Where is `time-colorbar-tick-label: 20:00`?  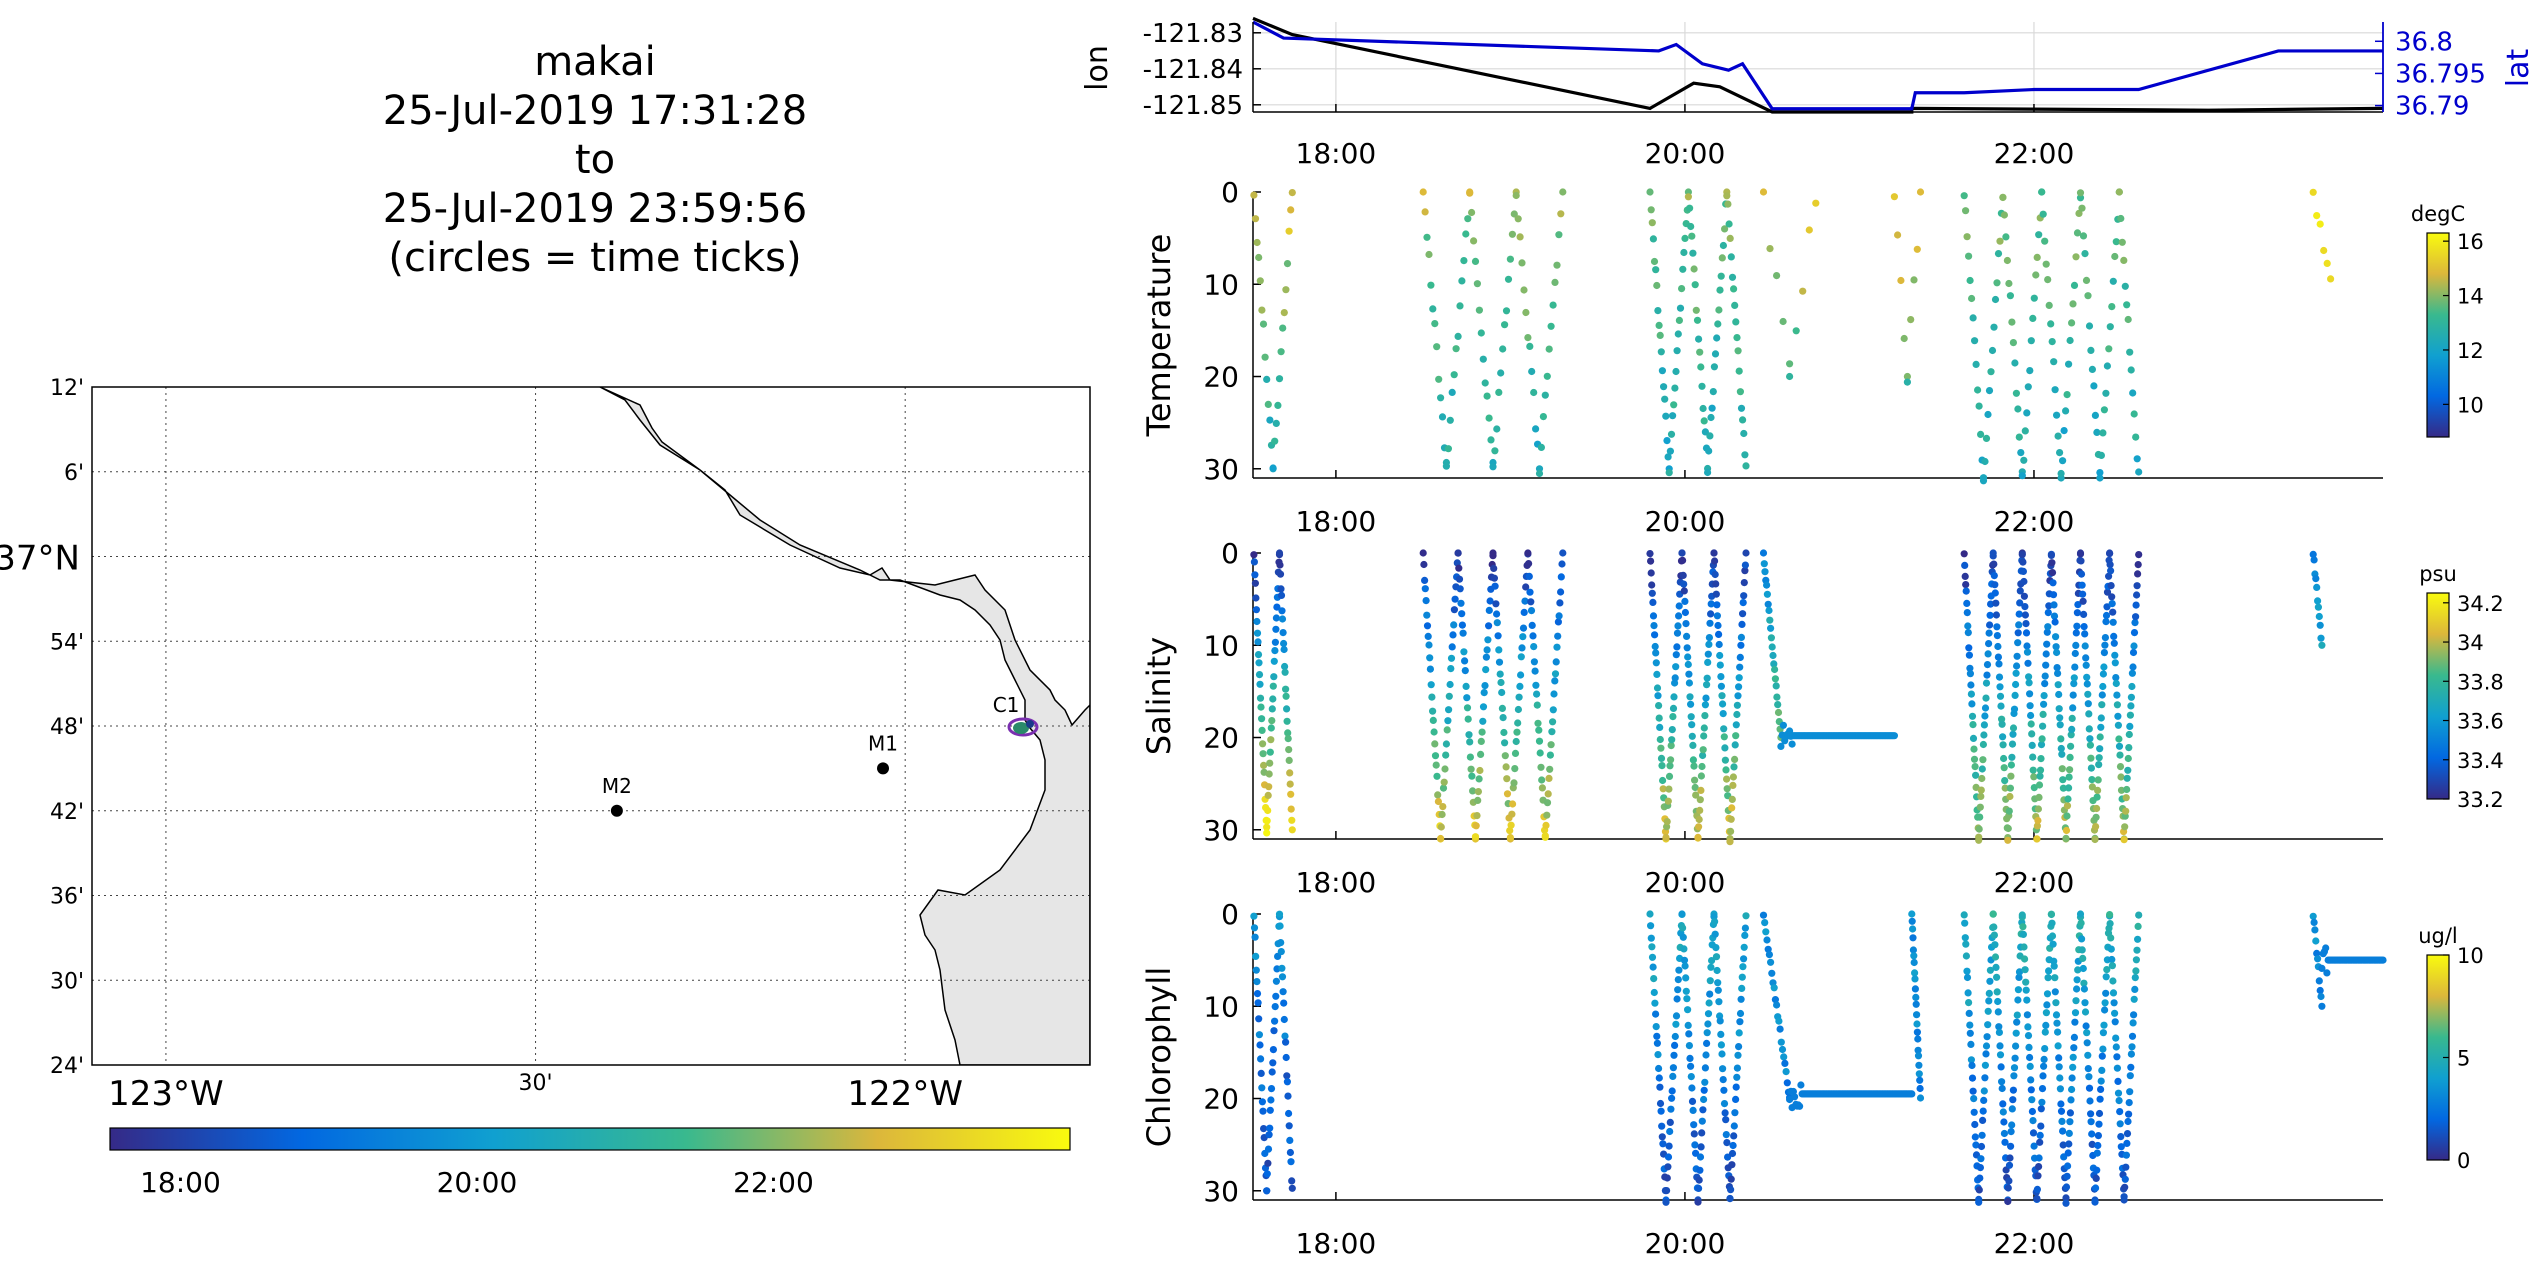 time-colorbar-tick-label: 20:00 is located at coordinates (477, 1182).